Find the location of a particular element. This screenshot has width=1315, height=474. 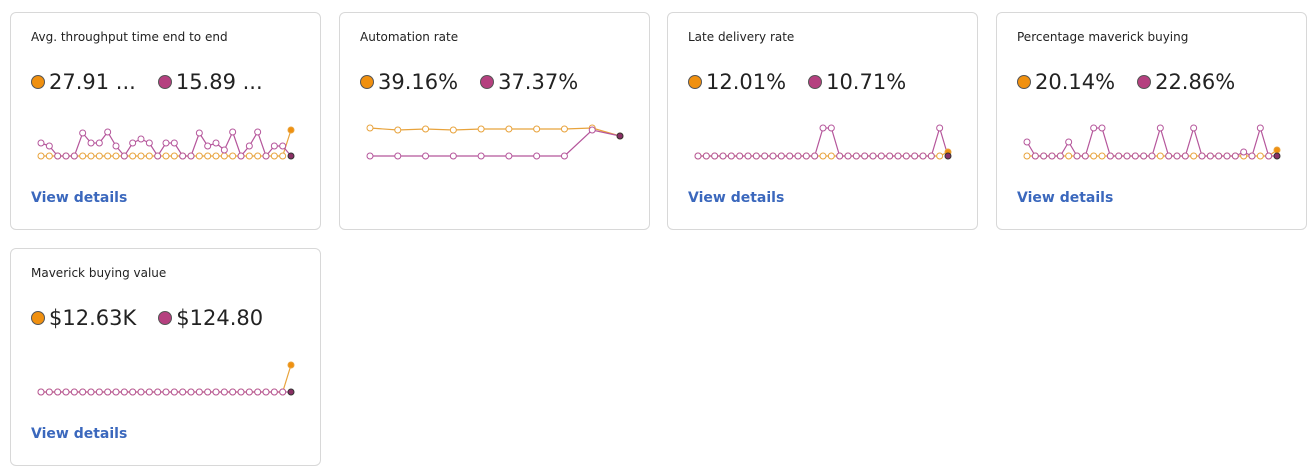

metrics: $12.63K $124.80 is located at coordinates (147, 318).